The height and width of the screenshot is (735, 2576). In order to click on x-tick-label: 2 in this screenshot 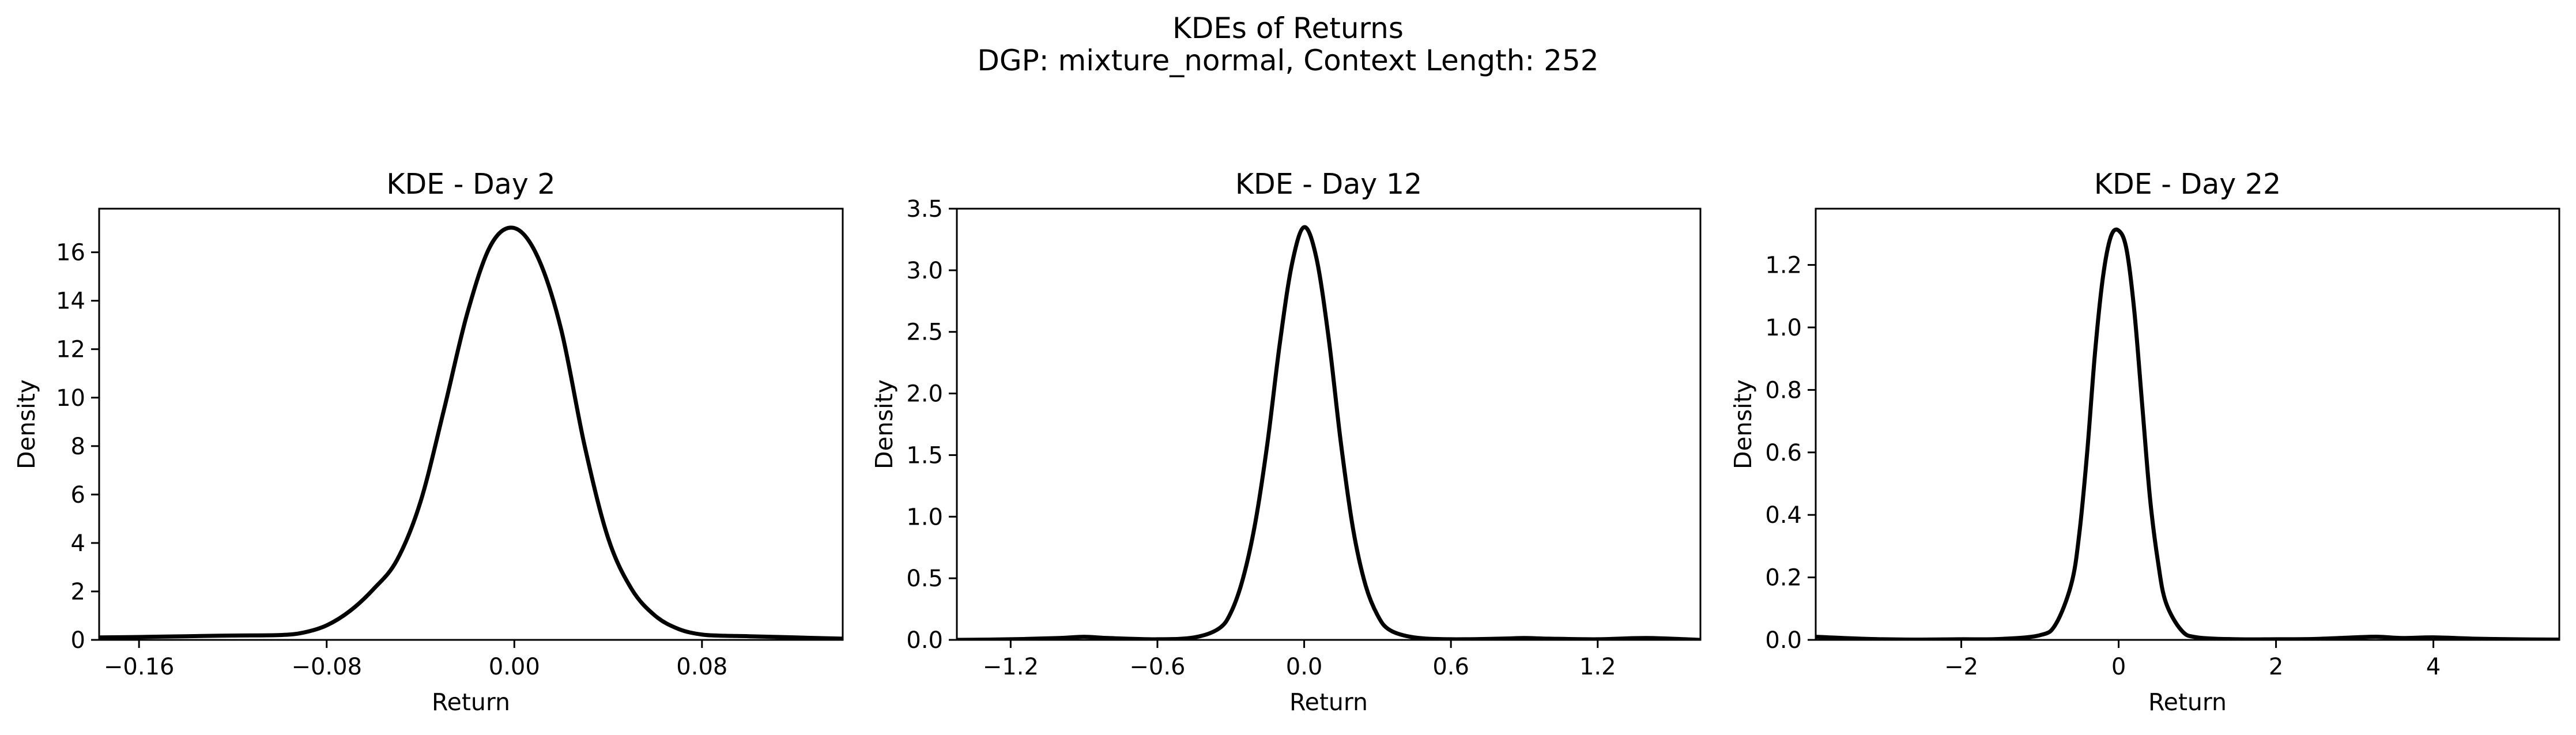, I will do `click(2276, 667)`.